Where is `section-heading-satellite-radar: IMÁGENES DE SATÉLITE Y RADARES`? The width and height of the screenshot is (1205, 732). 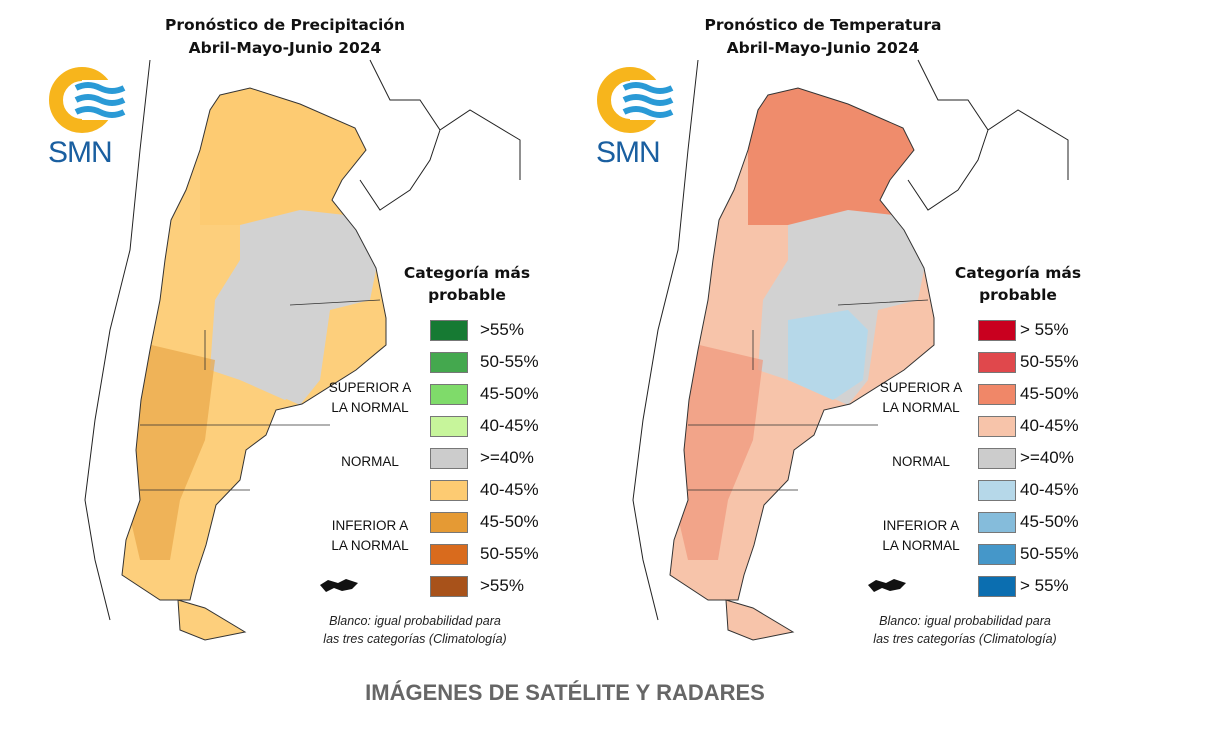 section-heading-satellite-radar: IMÁGENES DE SATÉLITE Y RADARES is located at coordinates (565, 692).